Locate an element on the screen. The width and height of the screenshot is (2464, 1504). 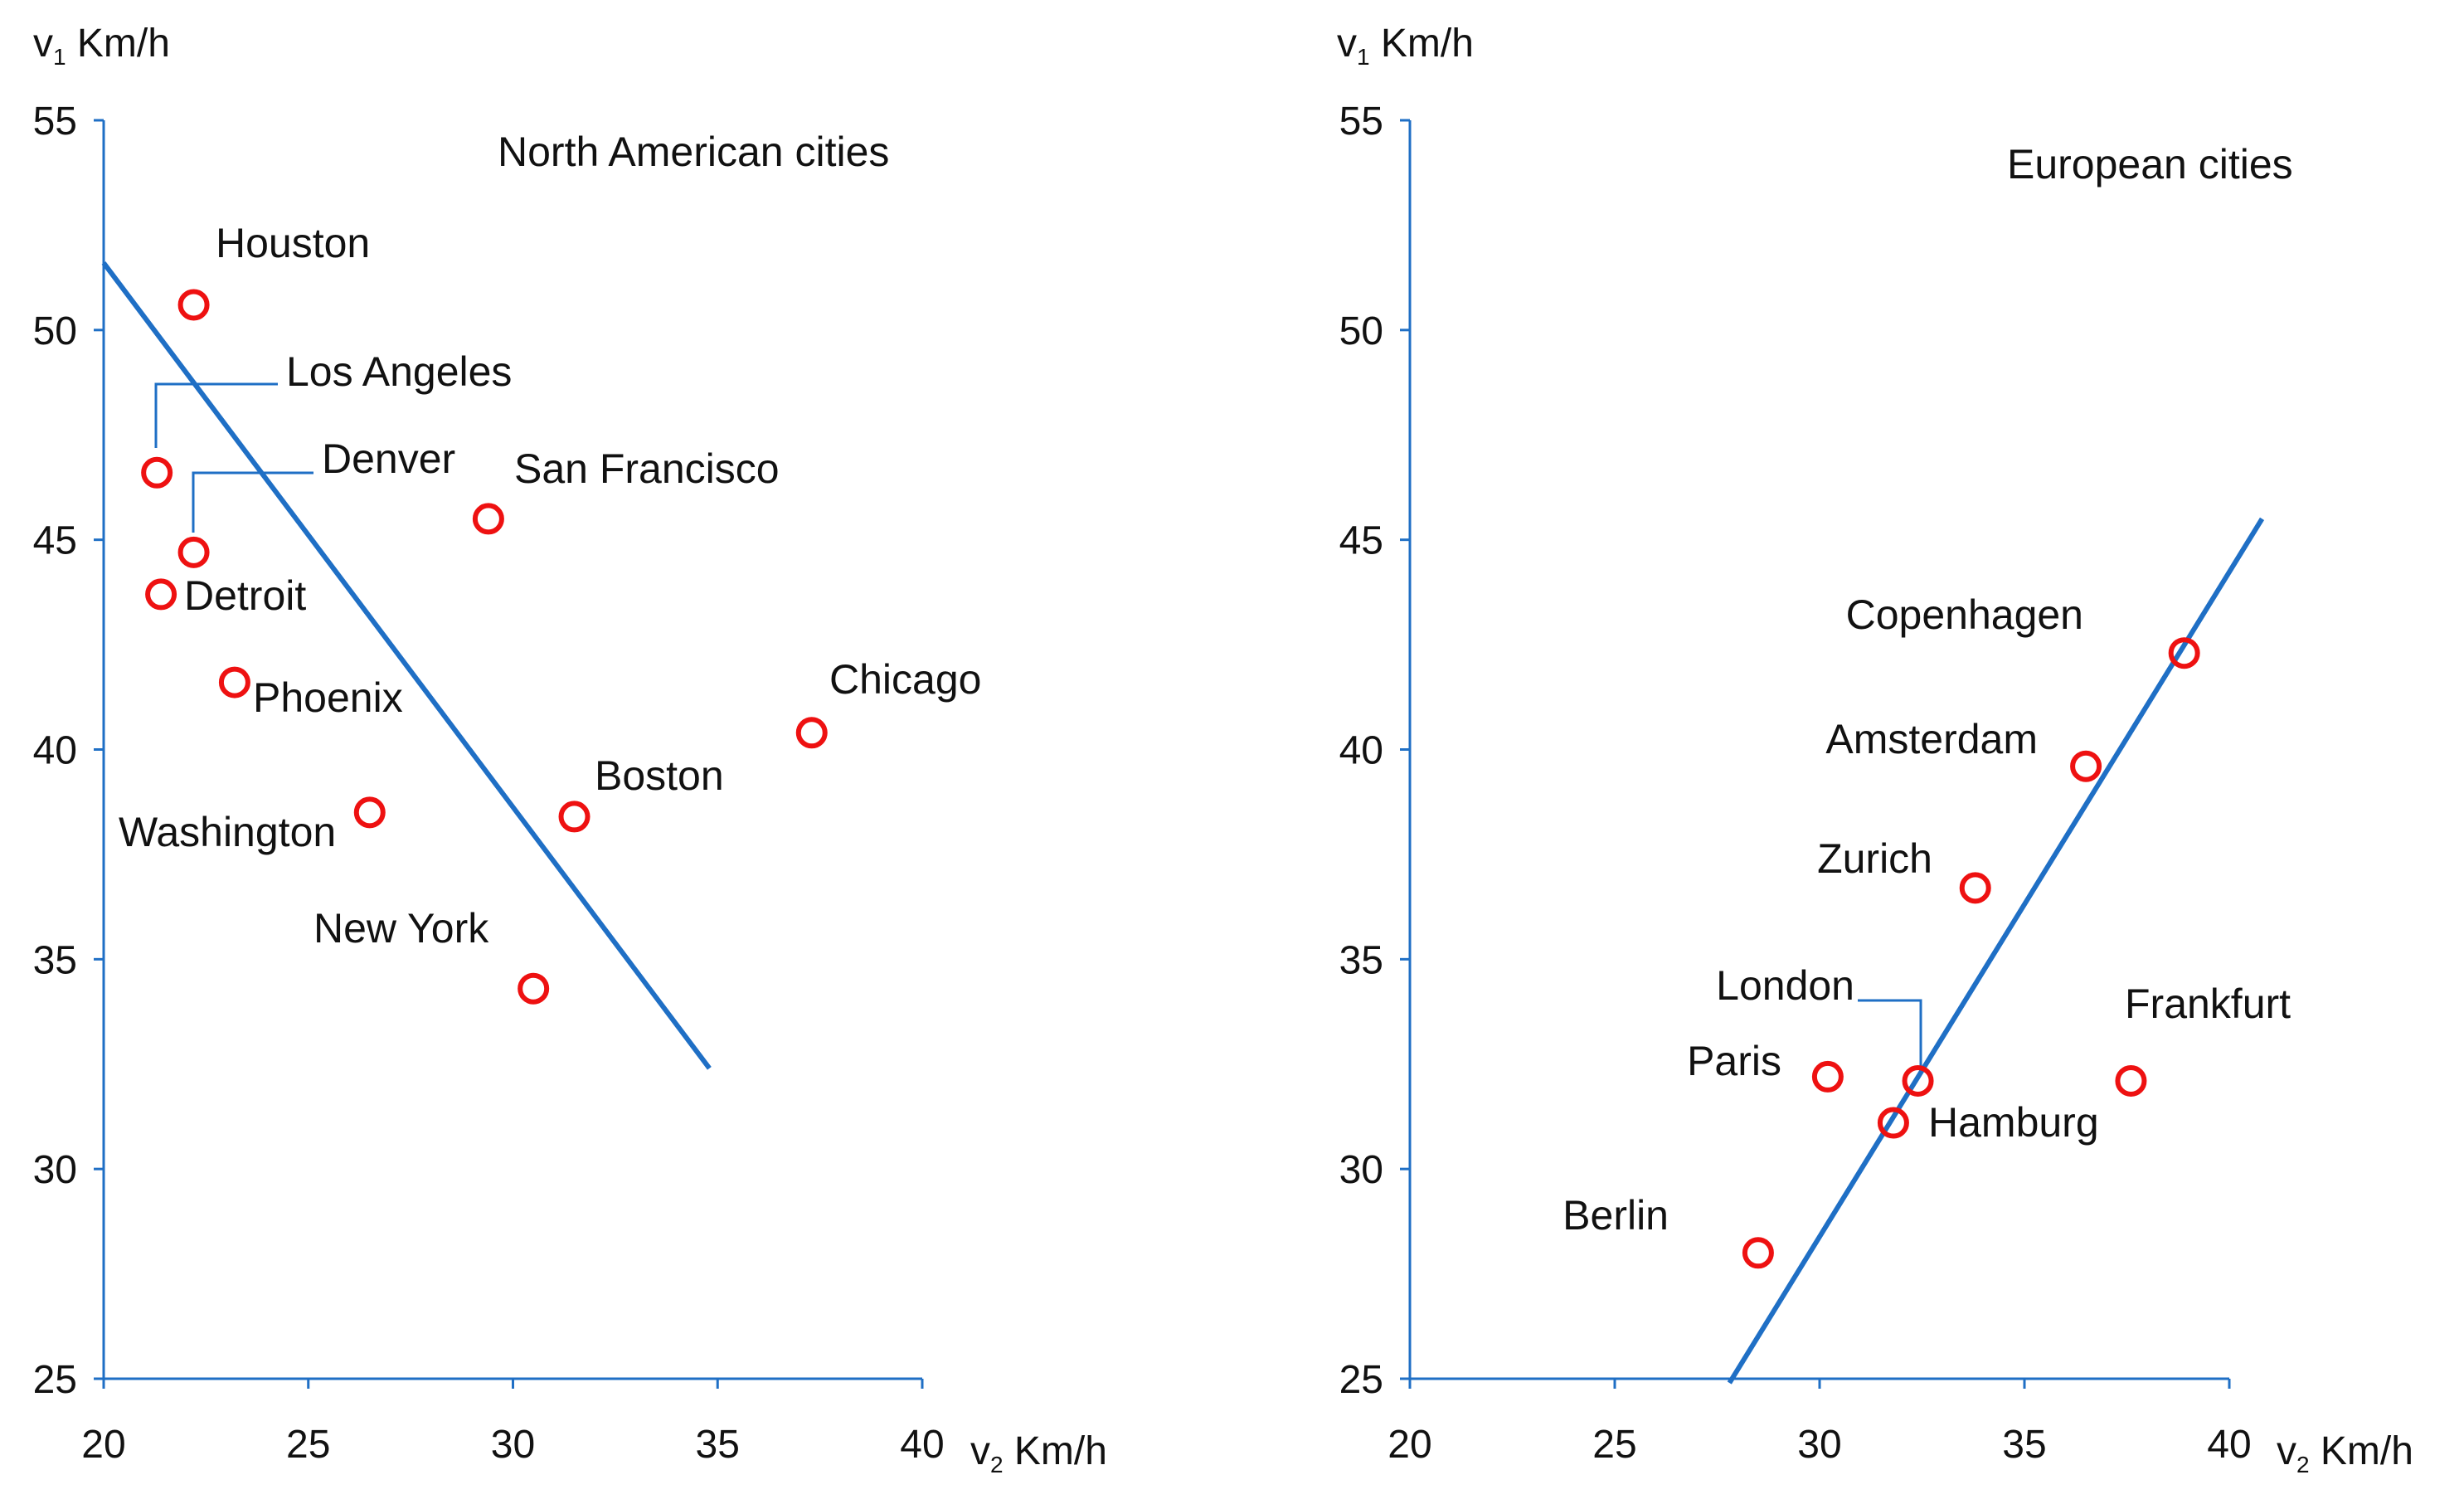
point-label: New York is located at coordinates (401, 928).